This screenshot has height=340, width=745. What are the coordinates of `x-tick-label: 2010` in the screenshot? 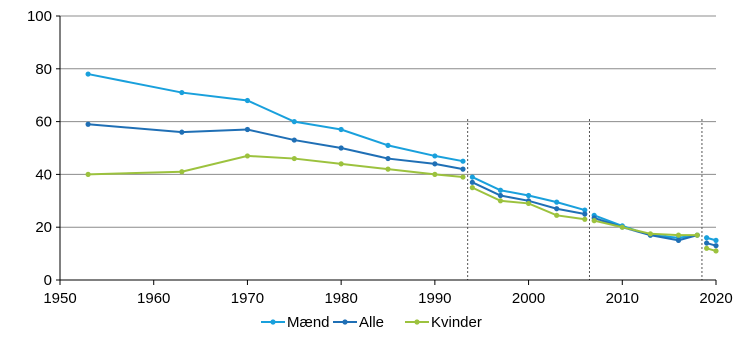 It's located at (622, 298).